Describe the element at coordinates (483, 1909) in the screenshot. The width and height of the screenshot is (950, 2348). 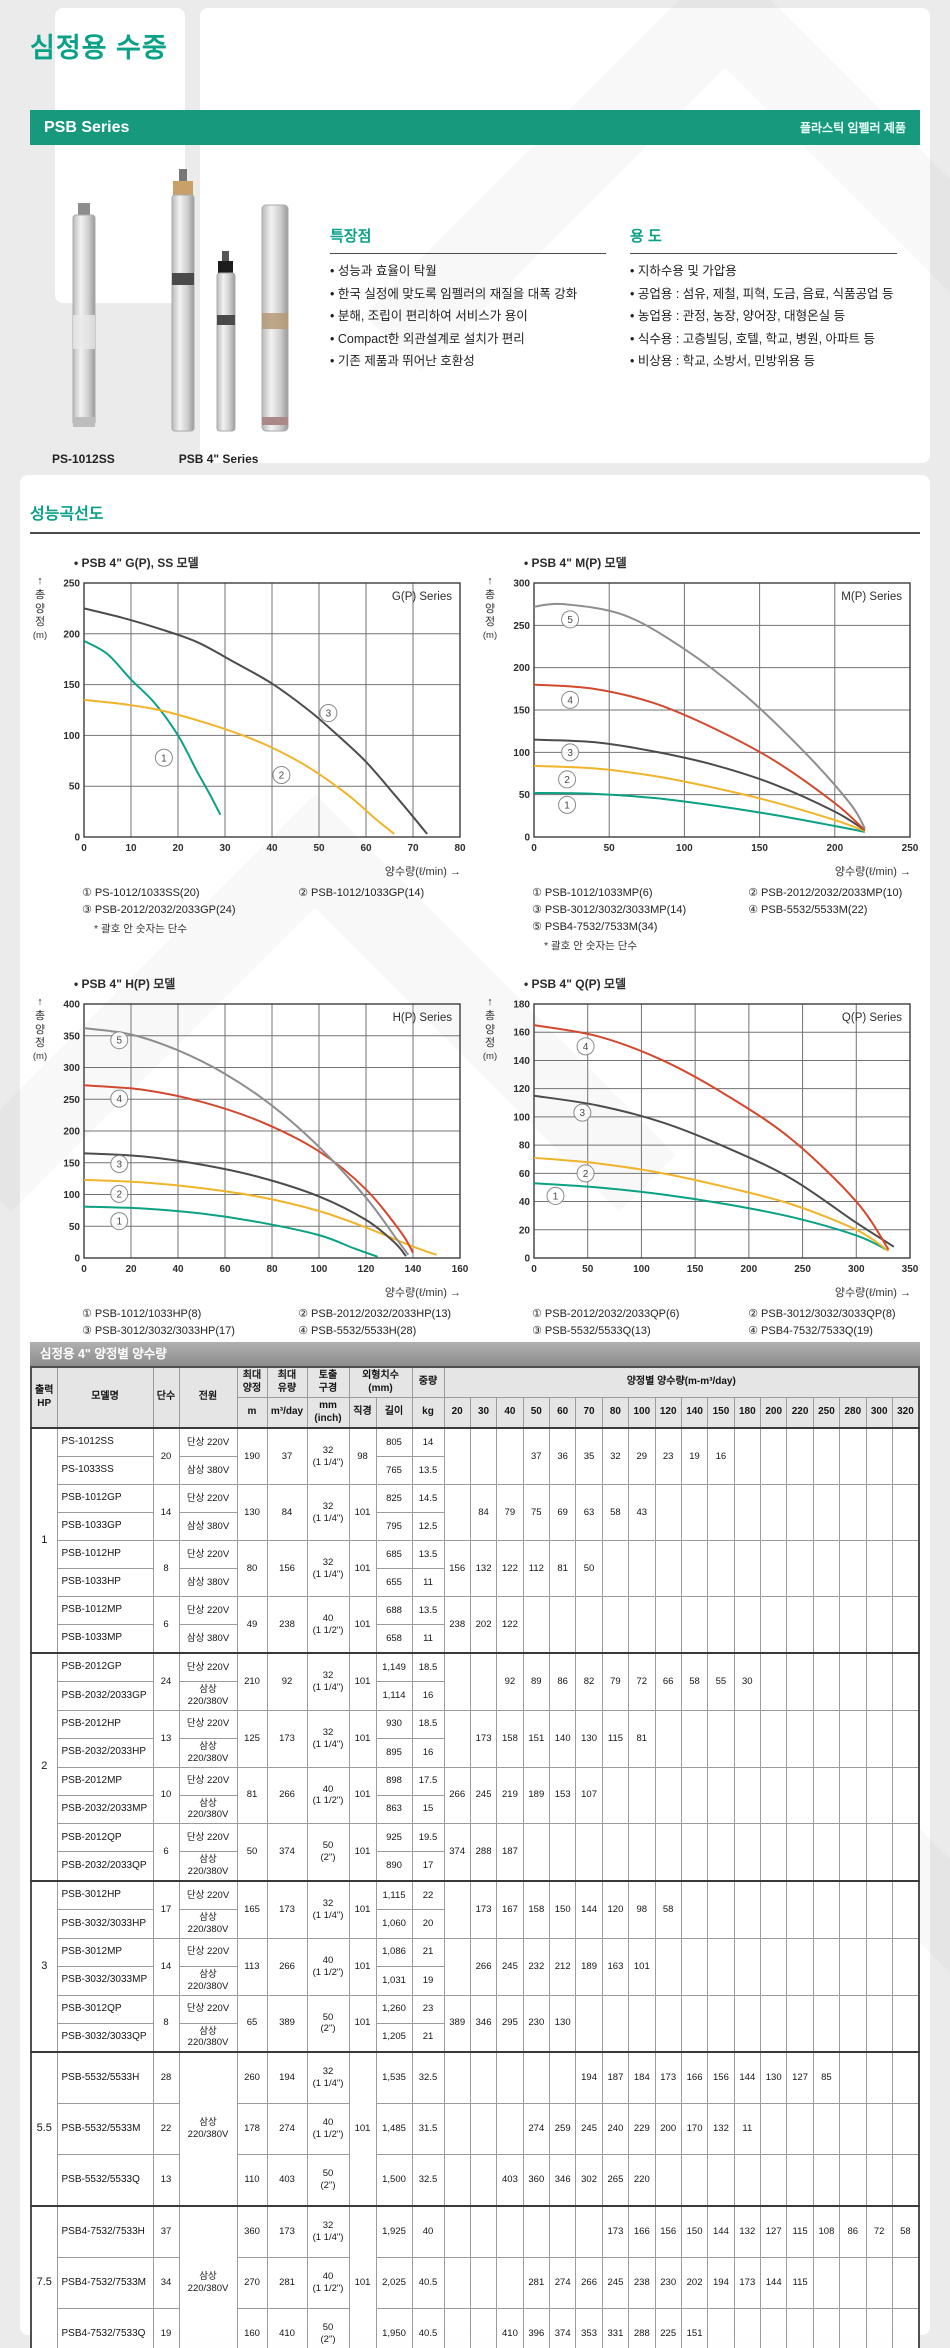
I see `flow-value-cell: 173` at that location.